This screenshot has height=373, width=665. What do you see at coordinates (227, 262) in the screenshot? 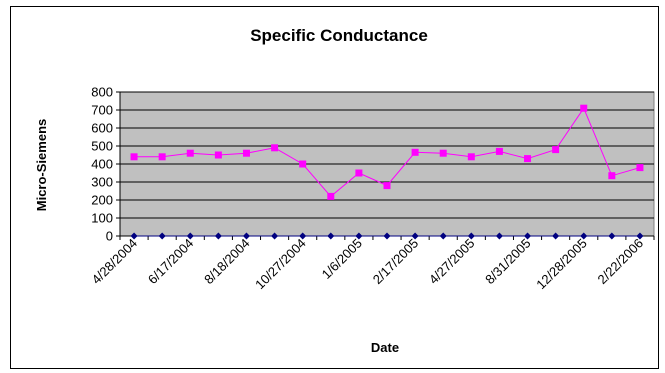
I see `x-tick-label: 8/18/2004` at bounding box center [227, 262].